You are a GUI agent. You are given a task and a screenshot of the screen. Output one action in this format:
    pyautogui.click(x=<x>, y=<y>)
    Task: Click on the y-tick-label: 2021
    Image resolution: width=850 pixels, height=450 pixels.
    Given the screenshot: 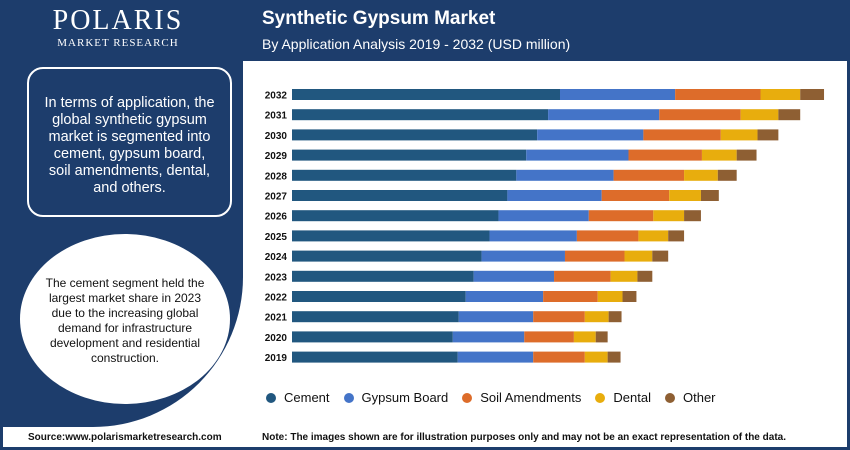 What is the action you would take?
    pyautogui.click(x=276, y=318)
    